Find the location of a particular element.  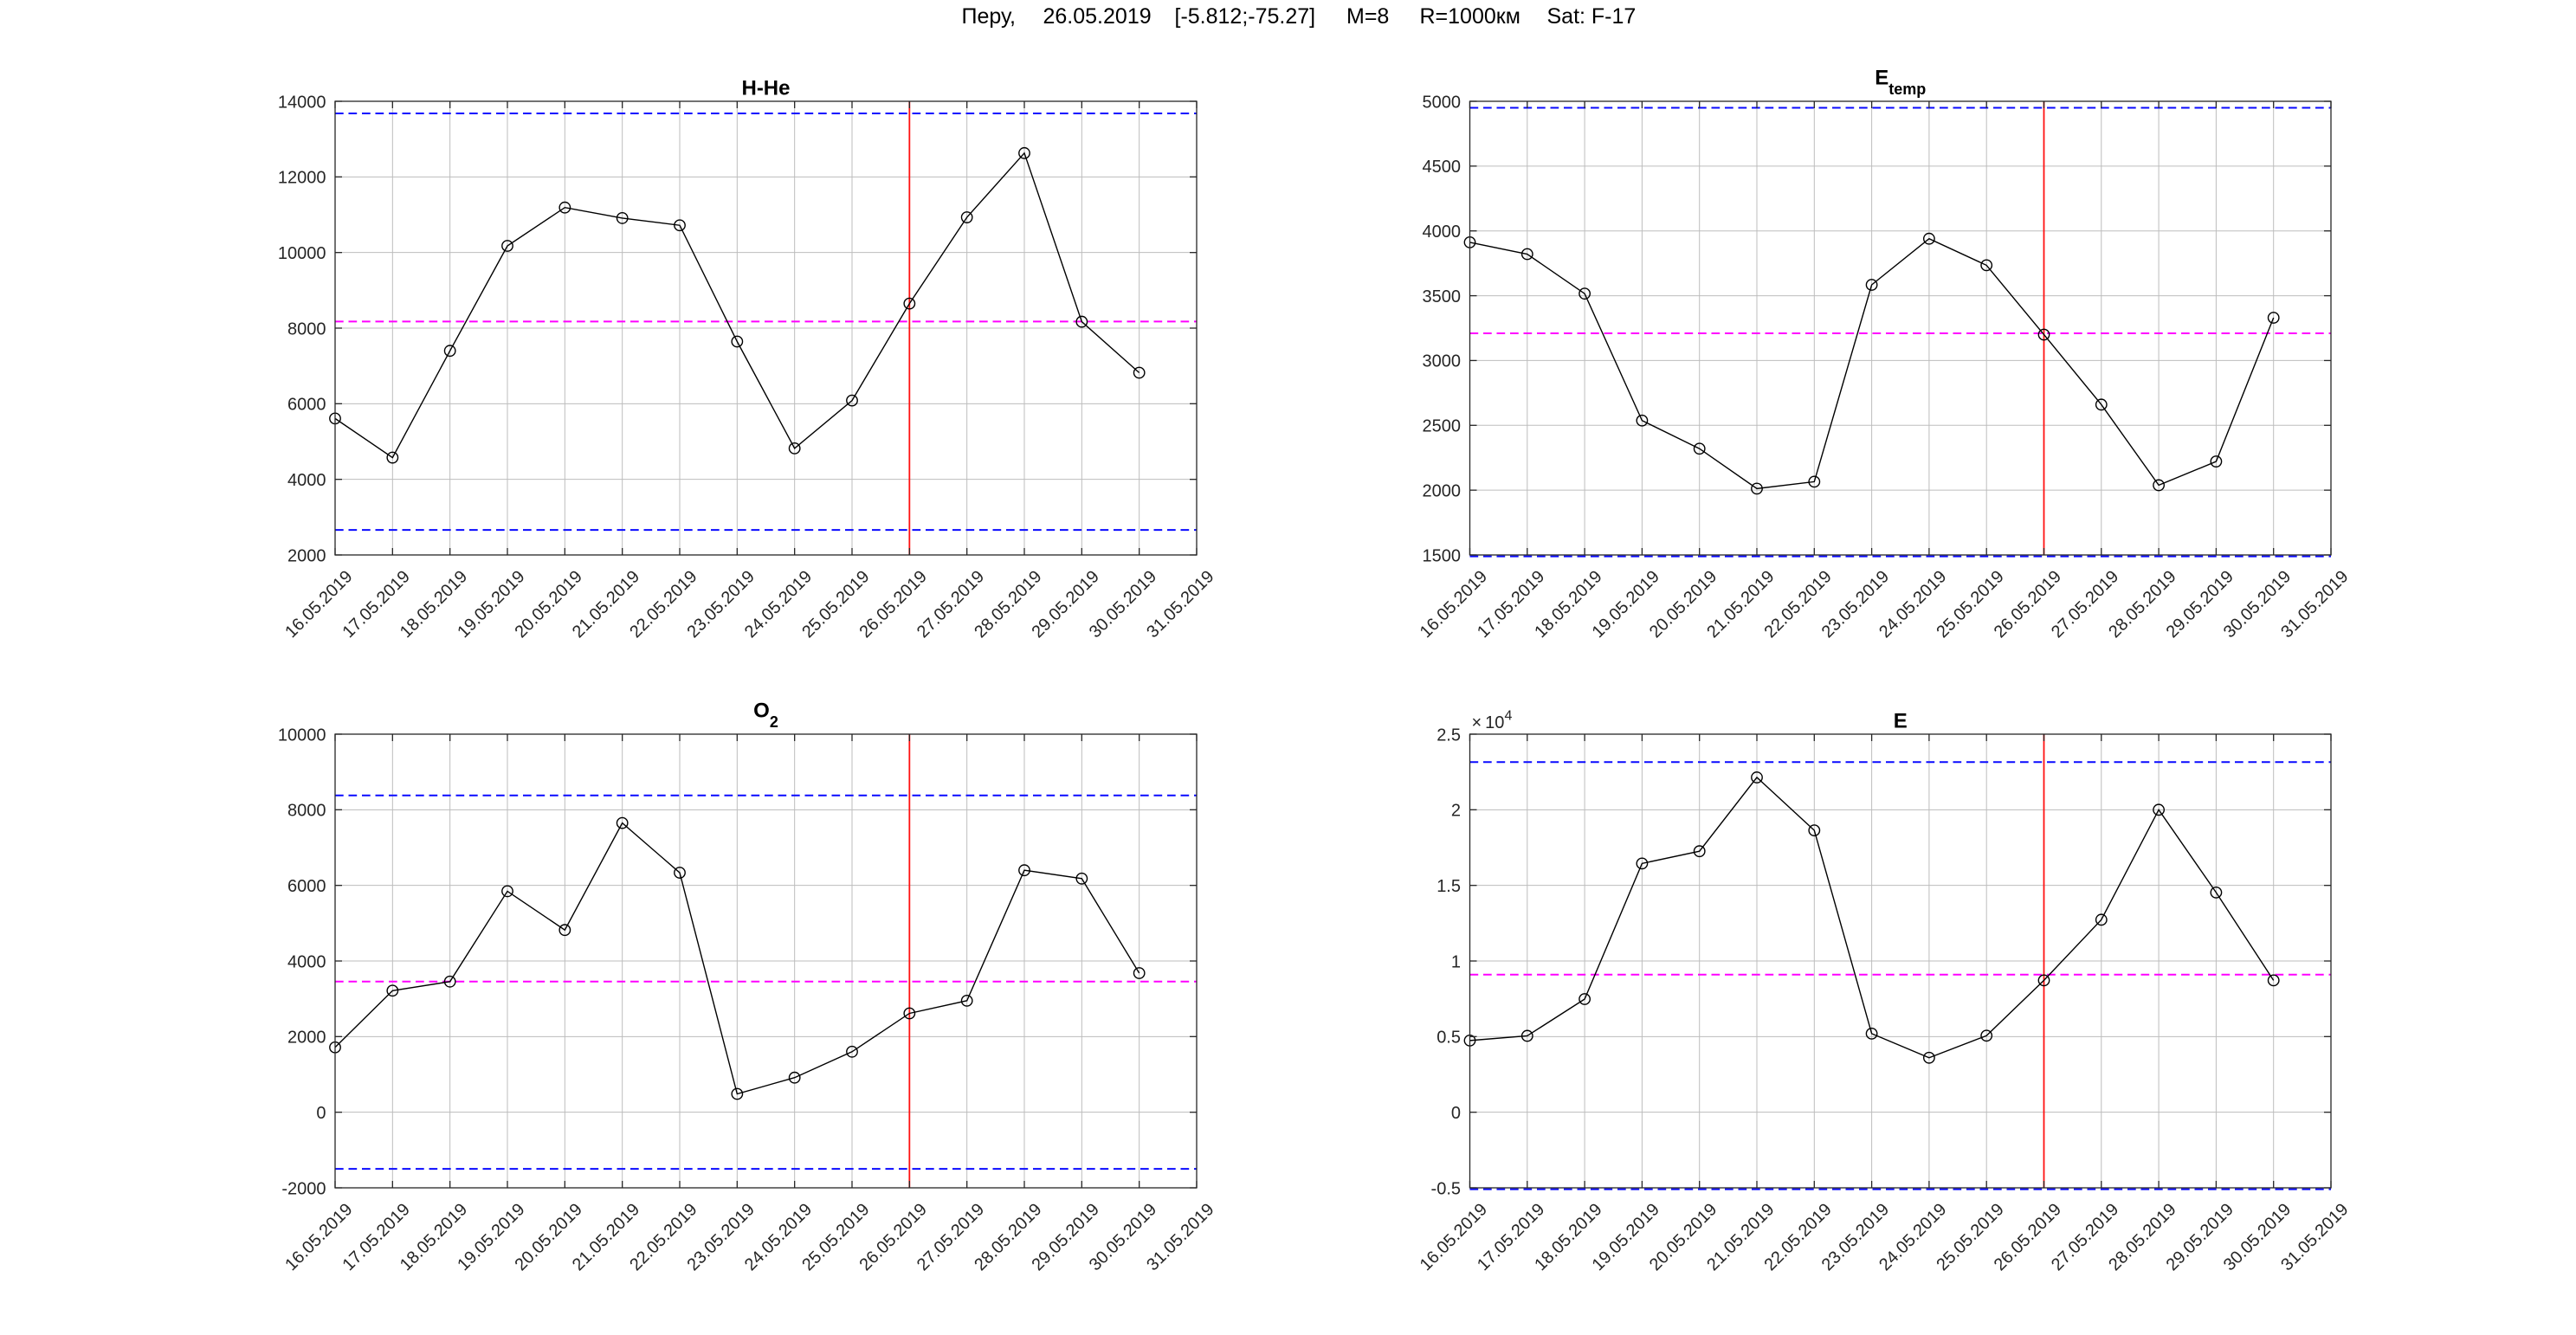

svg-text: 12000 is located at coordinates (302, 179).